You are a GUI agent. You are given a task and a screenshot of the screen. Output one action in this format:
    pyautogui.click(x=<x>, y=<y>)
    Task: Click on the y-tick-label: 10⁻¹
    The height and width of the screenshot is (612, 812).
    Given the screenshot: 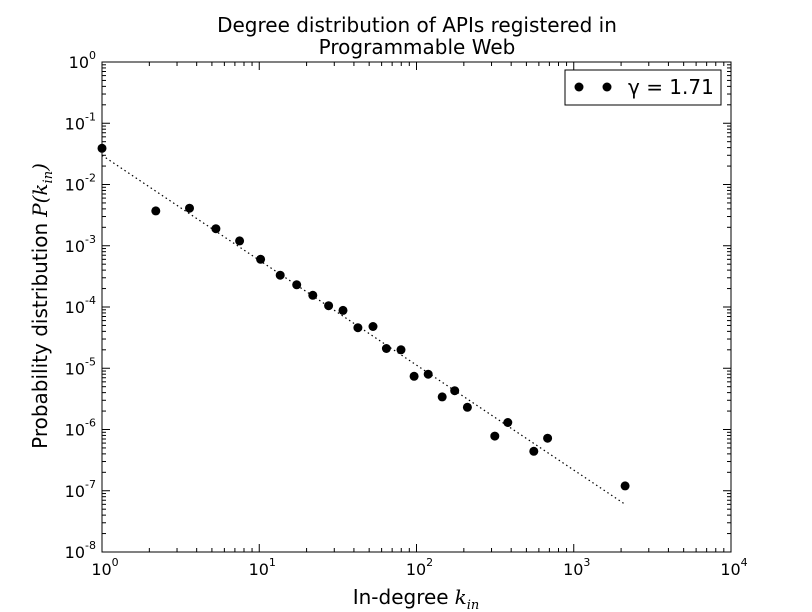 What is the action you would take?
    pyautogui.click(x=80, y=121)
    